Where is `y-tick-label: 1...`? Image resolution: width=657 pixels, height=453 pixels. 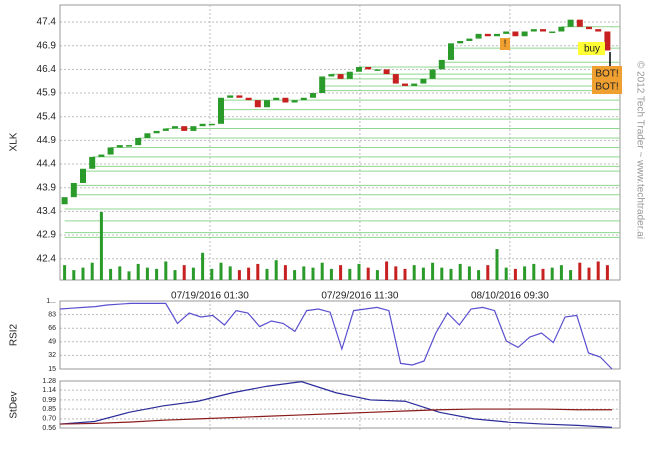
y-tick-label: 1... is located at coordinates (51, 301).